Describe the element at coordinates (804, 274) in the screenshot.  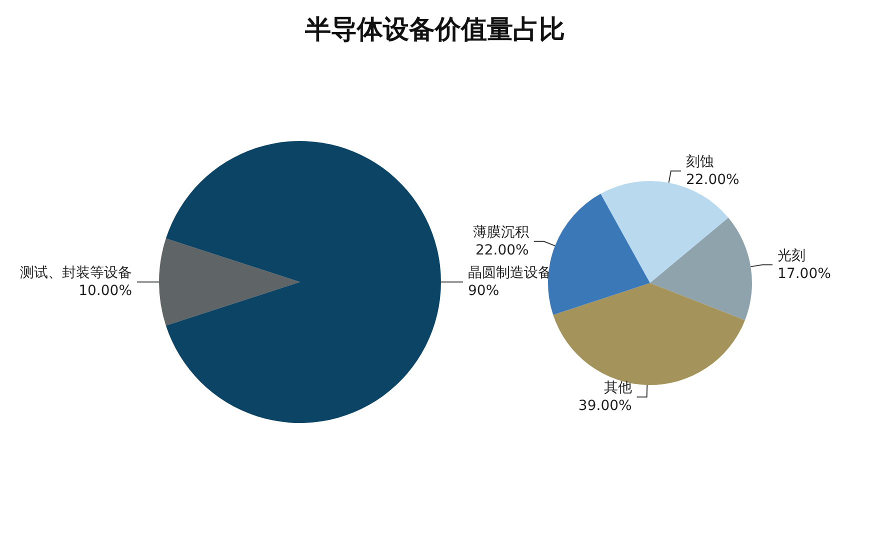
I see `data-label: 17.00%` at that location.